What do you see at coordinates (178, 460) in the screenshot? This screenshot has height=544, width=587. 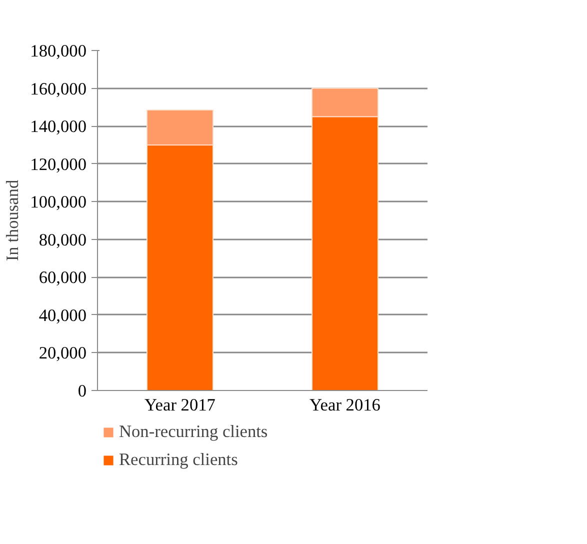 I see `legend-label: Recurring clients` at bounding box center [178, 460].